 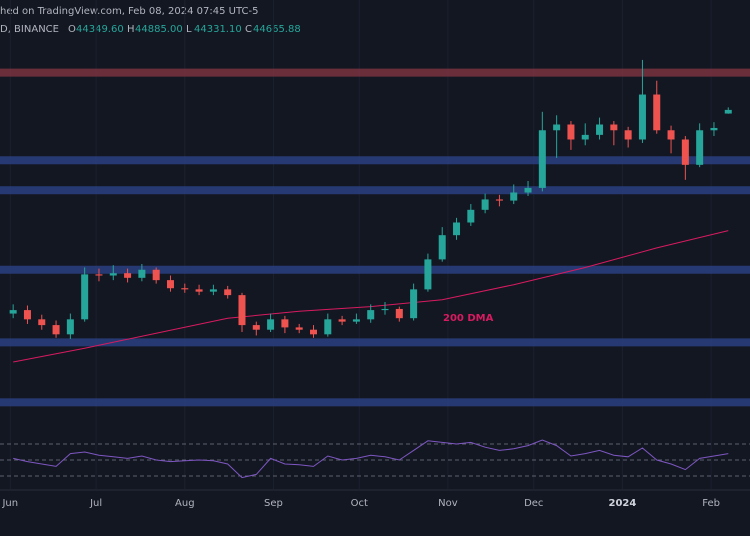 What do you see at coordinates (9, 503) in the screenshot?
I see `x-tick-label: Jun` at bounding box center [9, 503].